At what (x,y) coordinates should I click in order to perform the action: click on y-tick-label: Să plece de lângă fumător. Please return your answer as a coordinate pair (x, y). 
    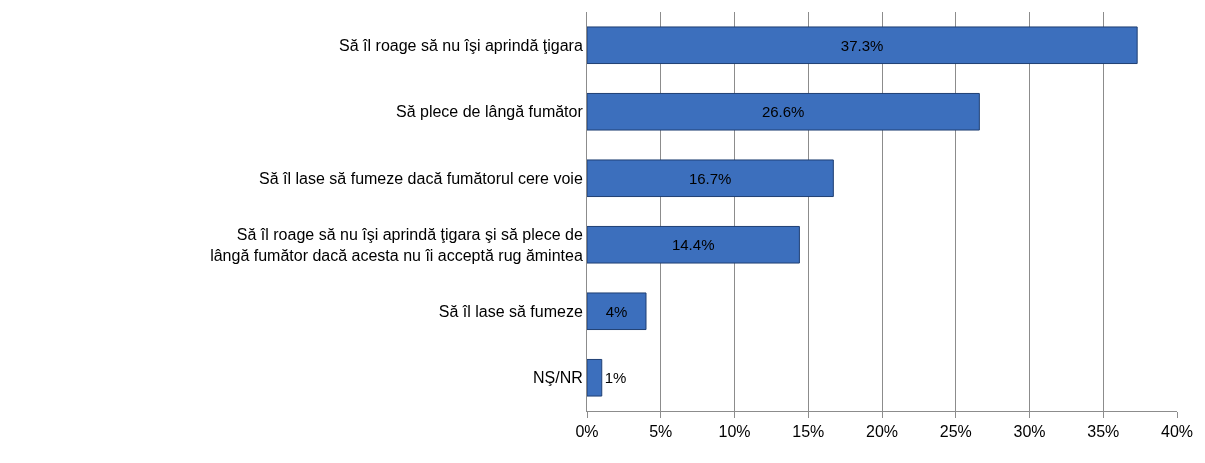
    Looking at the image, I should click on (490, 112).